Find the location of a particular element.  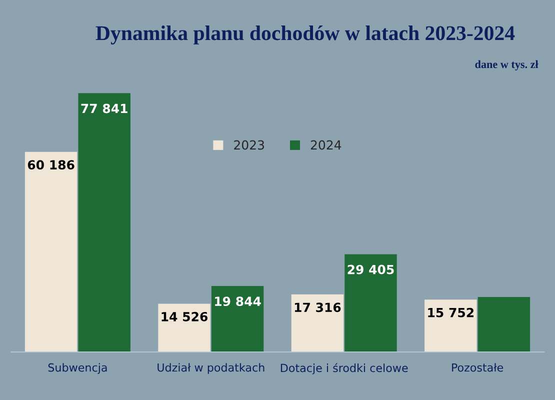

data-label: 19 844 is located at coordinates (238, 301).